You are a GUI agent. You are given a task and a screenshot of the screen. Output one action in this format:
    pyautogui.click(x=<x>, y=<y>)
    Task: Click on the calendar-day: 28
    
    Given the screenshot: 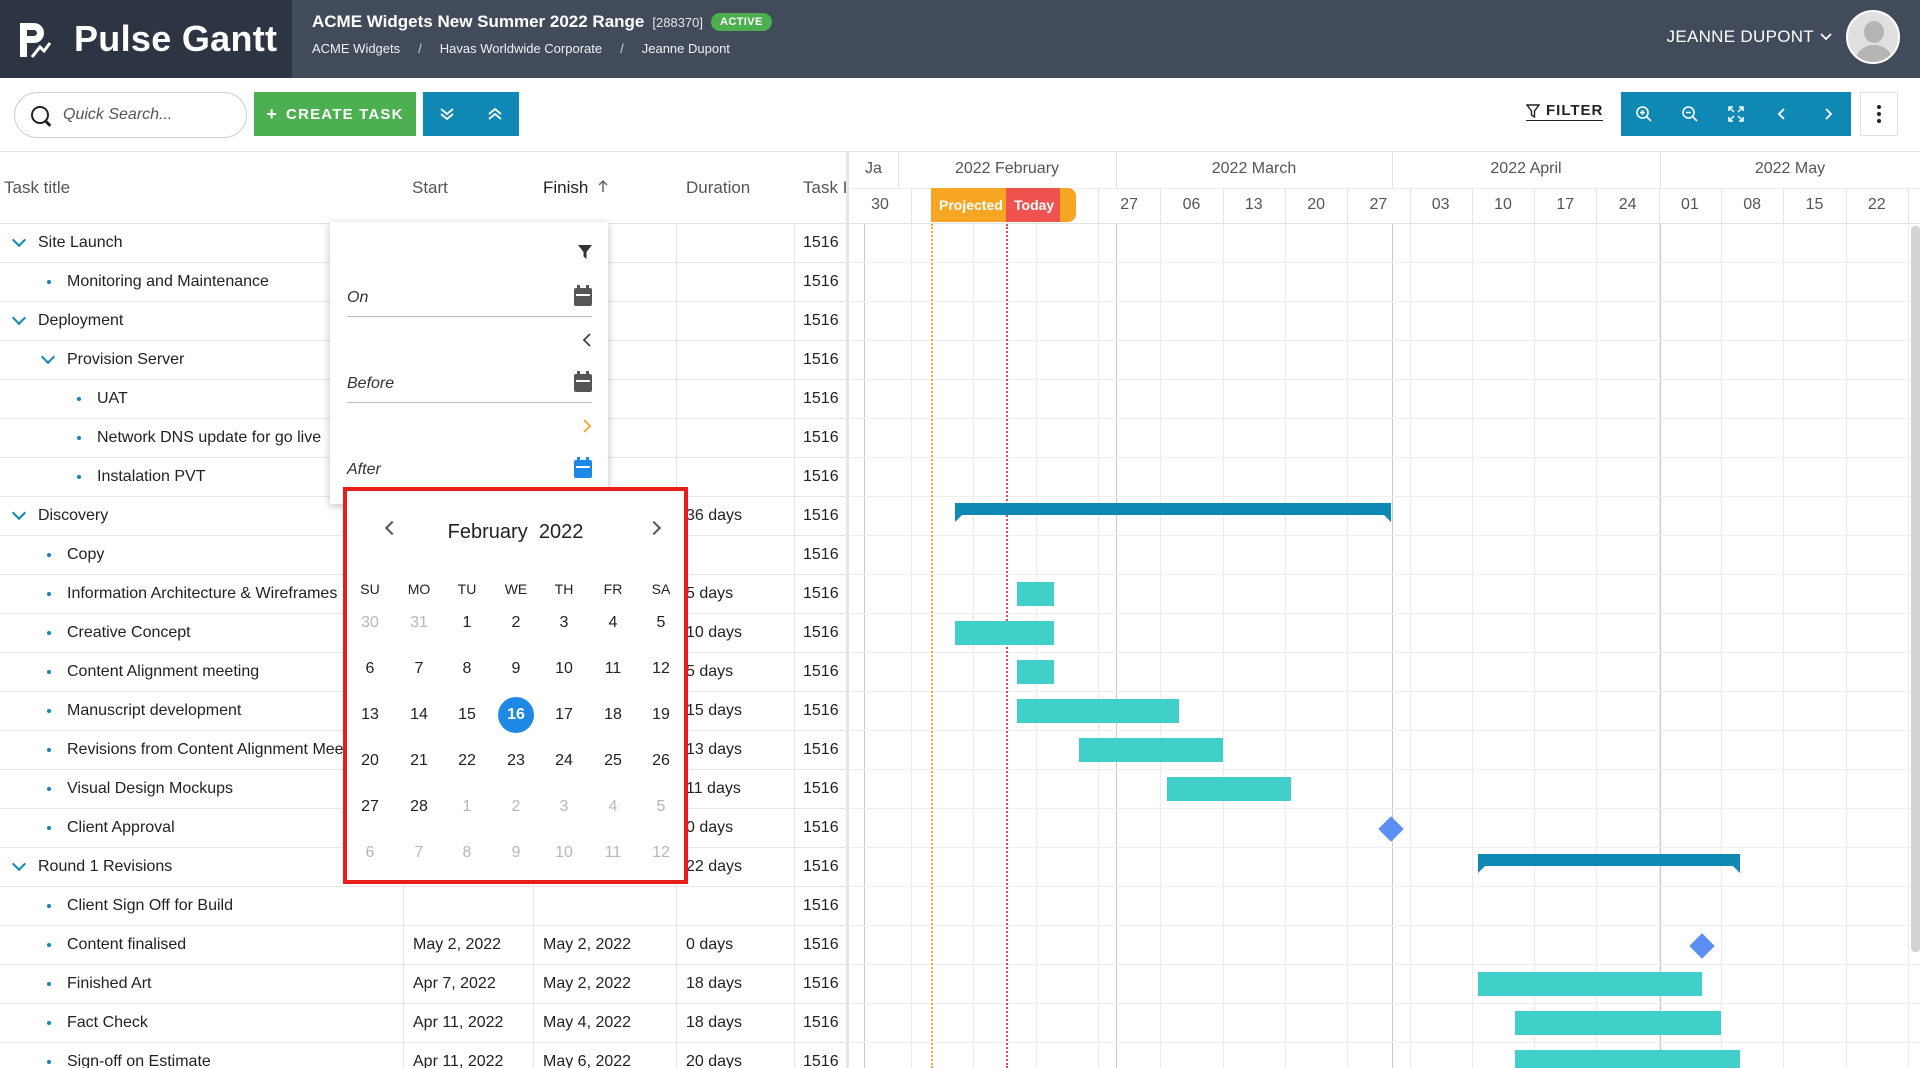 What is the action you would take?
    pyautogui.click(x=419, y=806)
    